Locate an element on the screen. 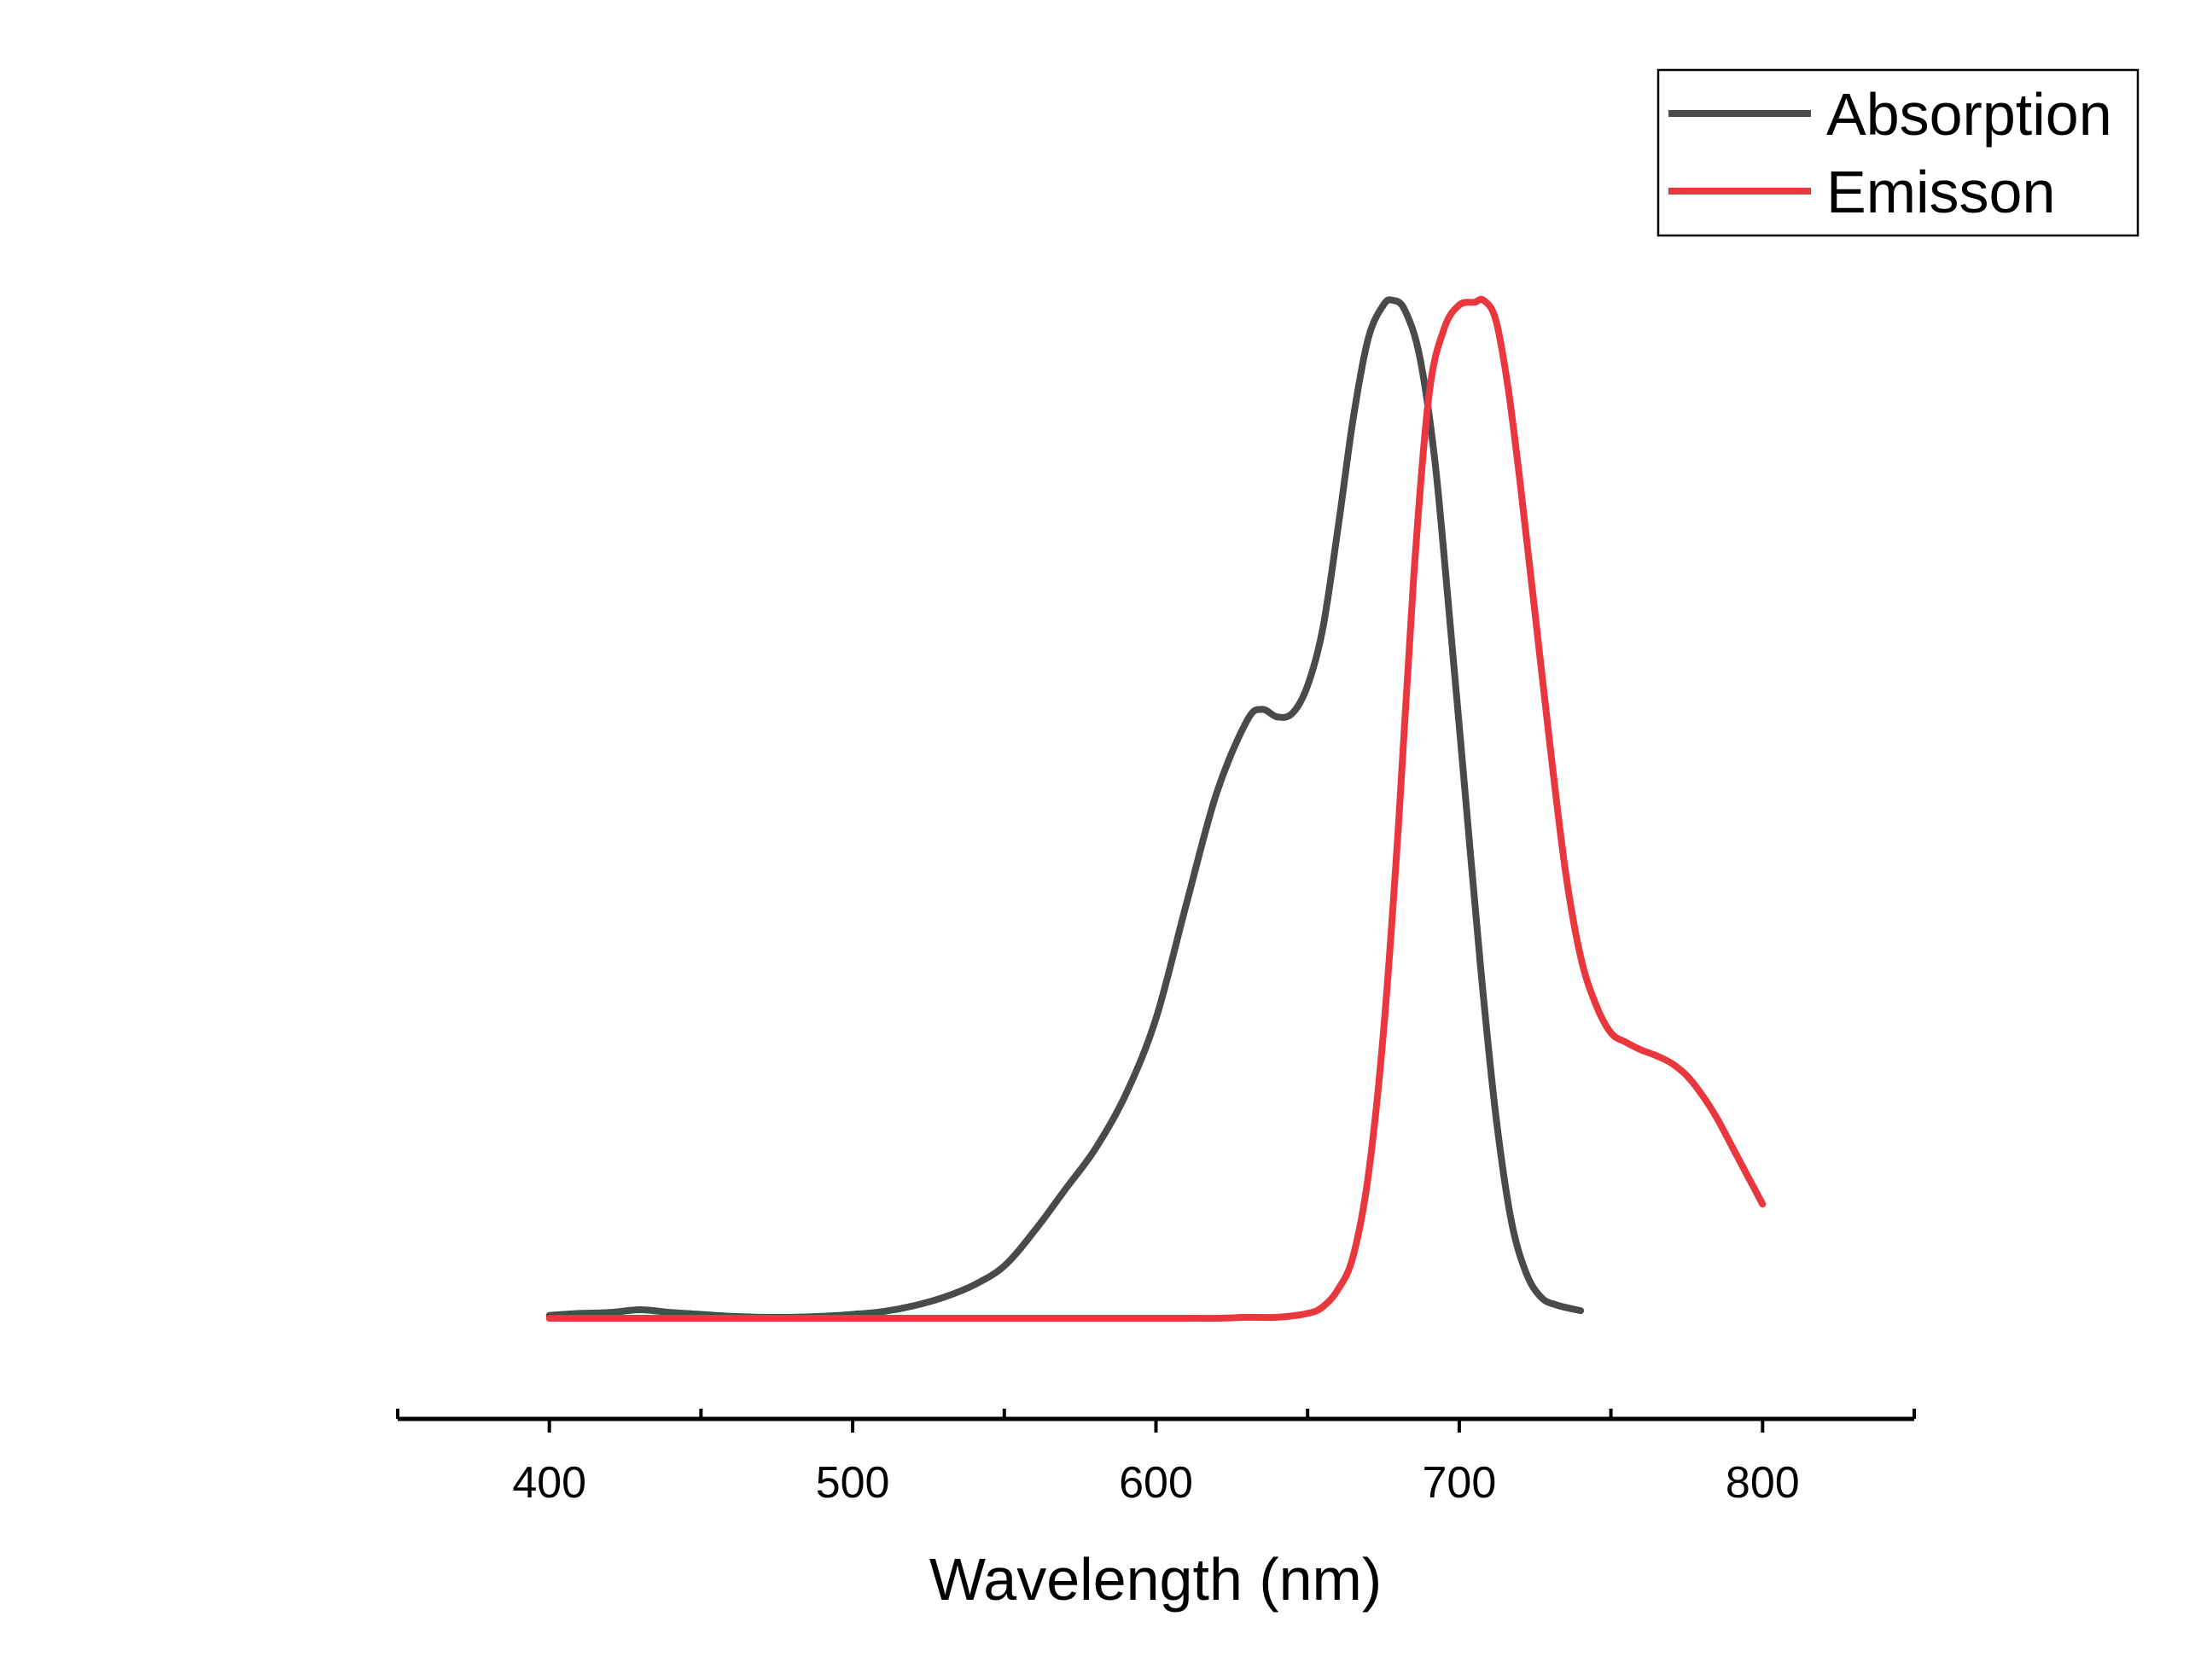 This screenshot has width=2195, height=1680. x-tick-label-700: 700 is located at coordinates (1460, 1483).